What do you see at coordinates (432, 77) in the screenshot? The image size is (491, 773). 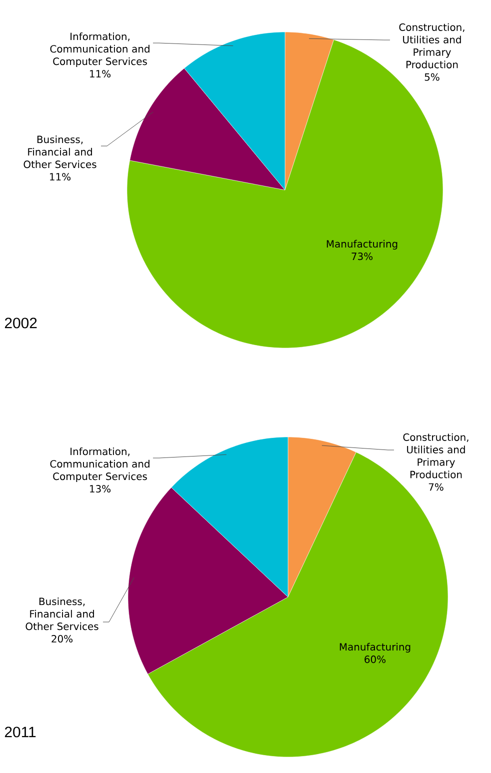 I see `data-label: 5%` at bounding box center [432, 77].